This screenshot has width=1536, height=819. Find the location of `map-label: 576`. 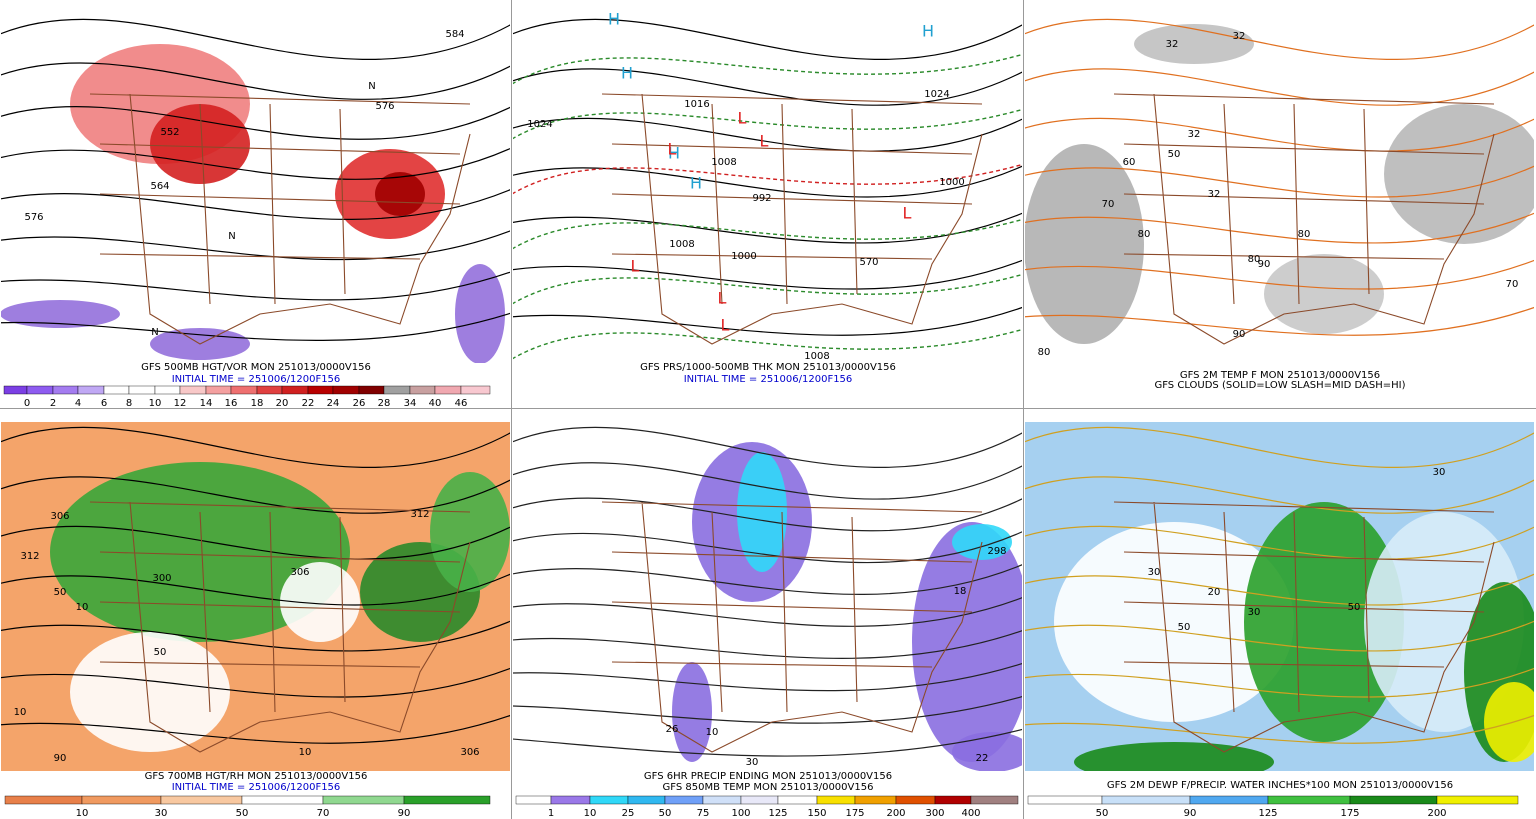

map-label: 576 is located at coordinates (384, 106).